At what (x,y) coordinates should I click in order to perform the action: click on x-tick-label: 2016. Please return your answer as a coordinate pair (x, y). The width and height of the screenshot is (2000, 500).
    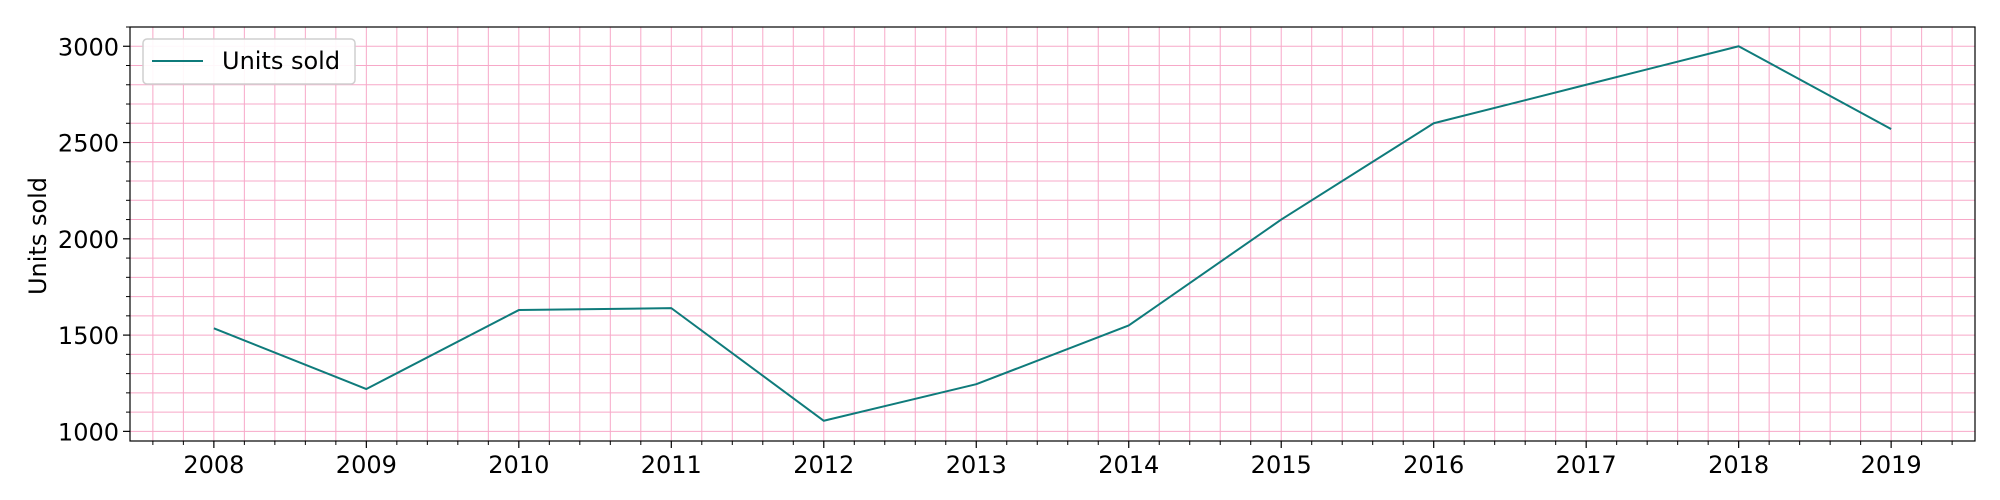
    Looking at the image, I should click on (1433, 465).